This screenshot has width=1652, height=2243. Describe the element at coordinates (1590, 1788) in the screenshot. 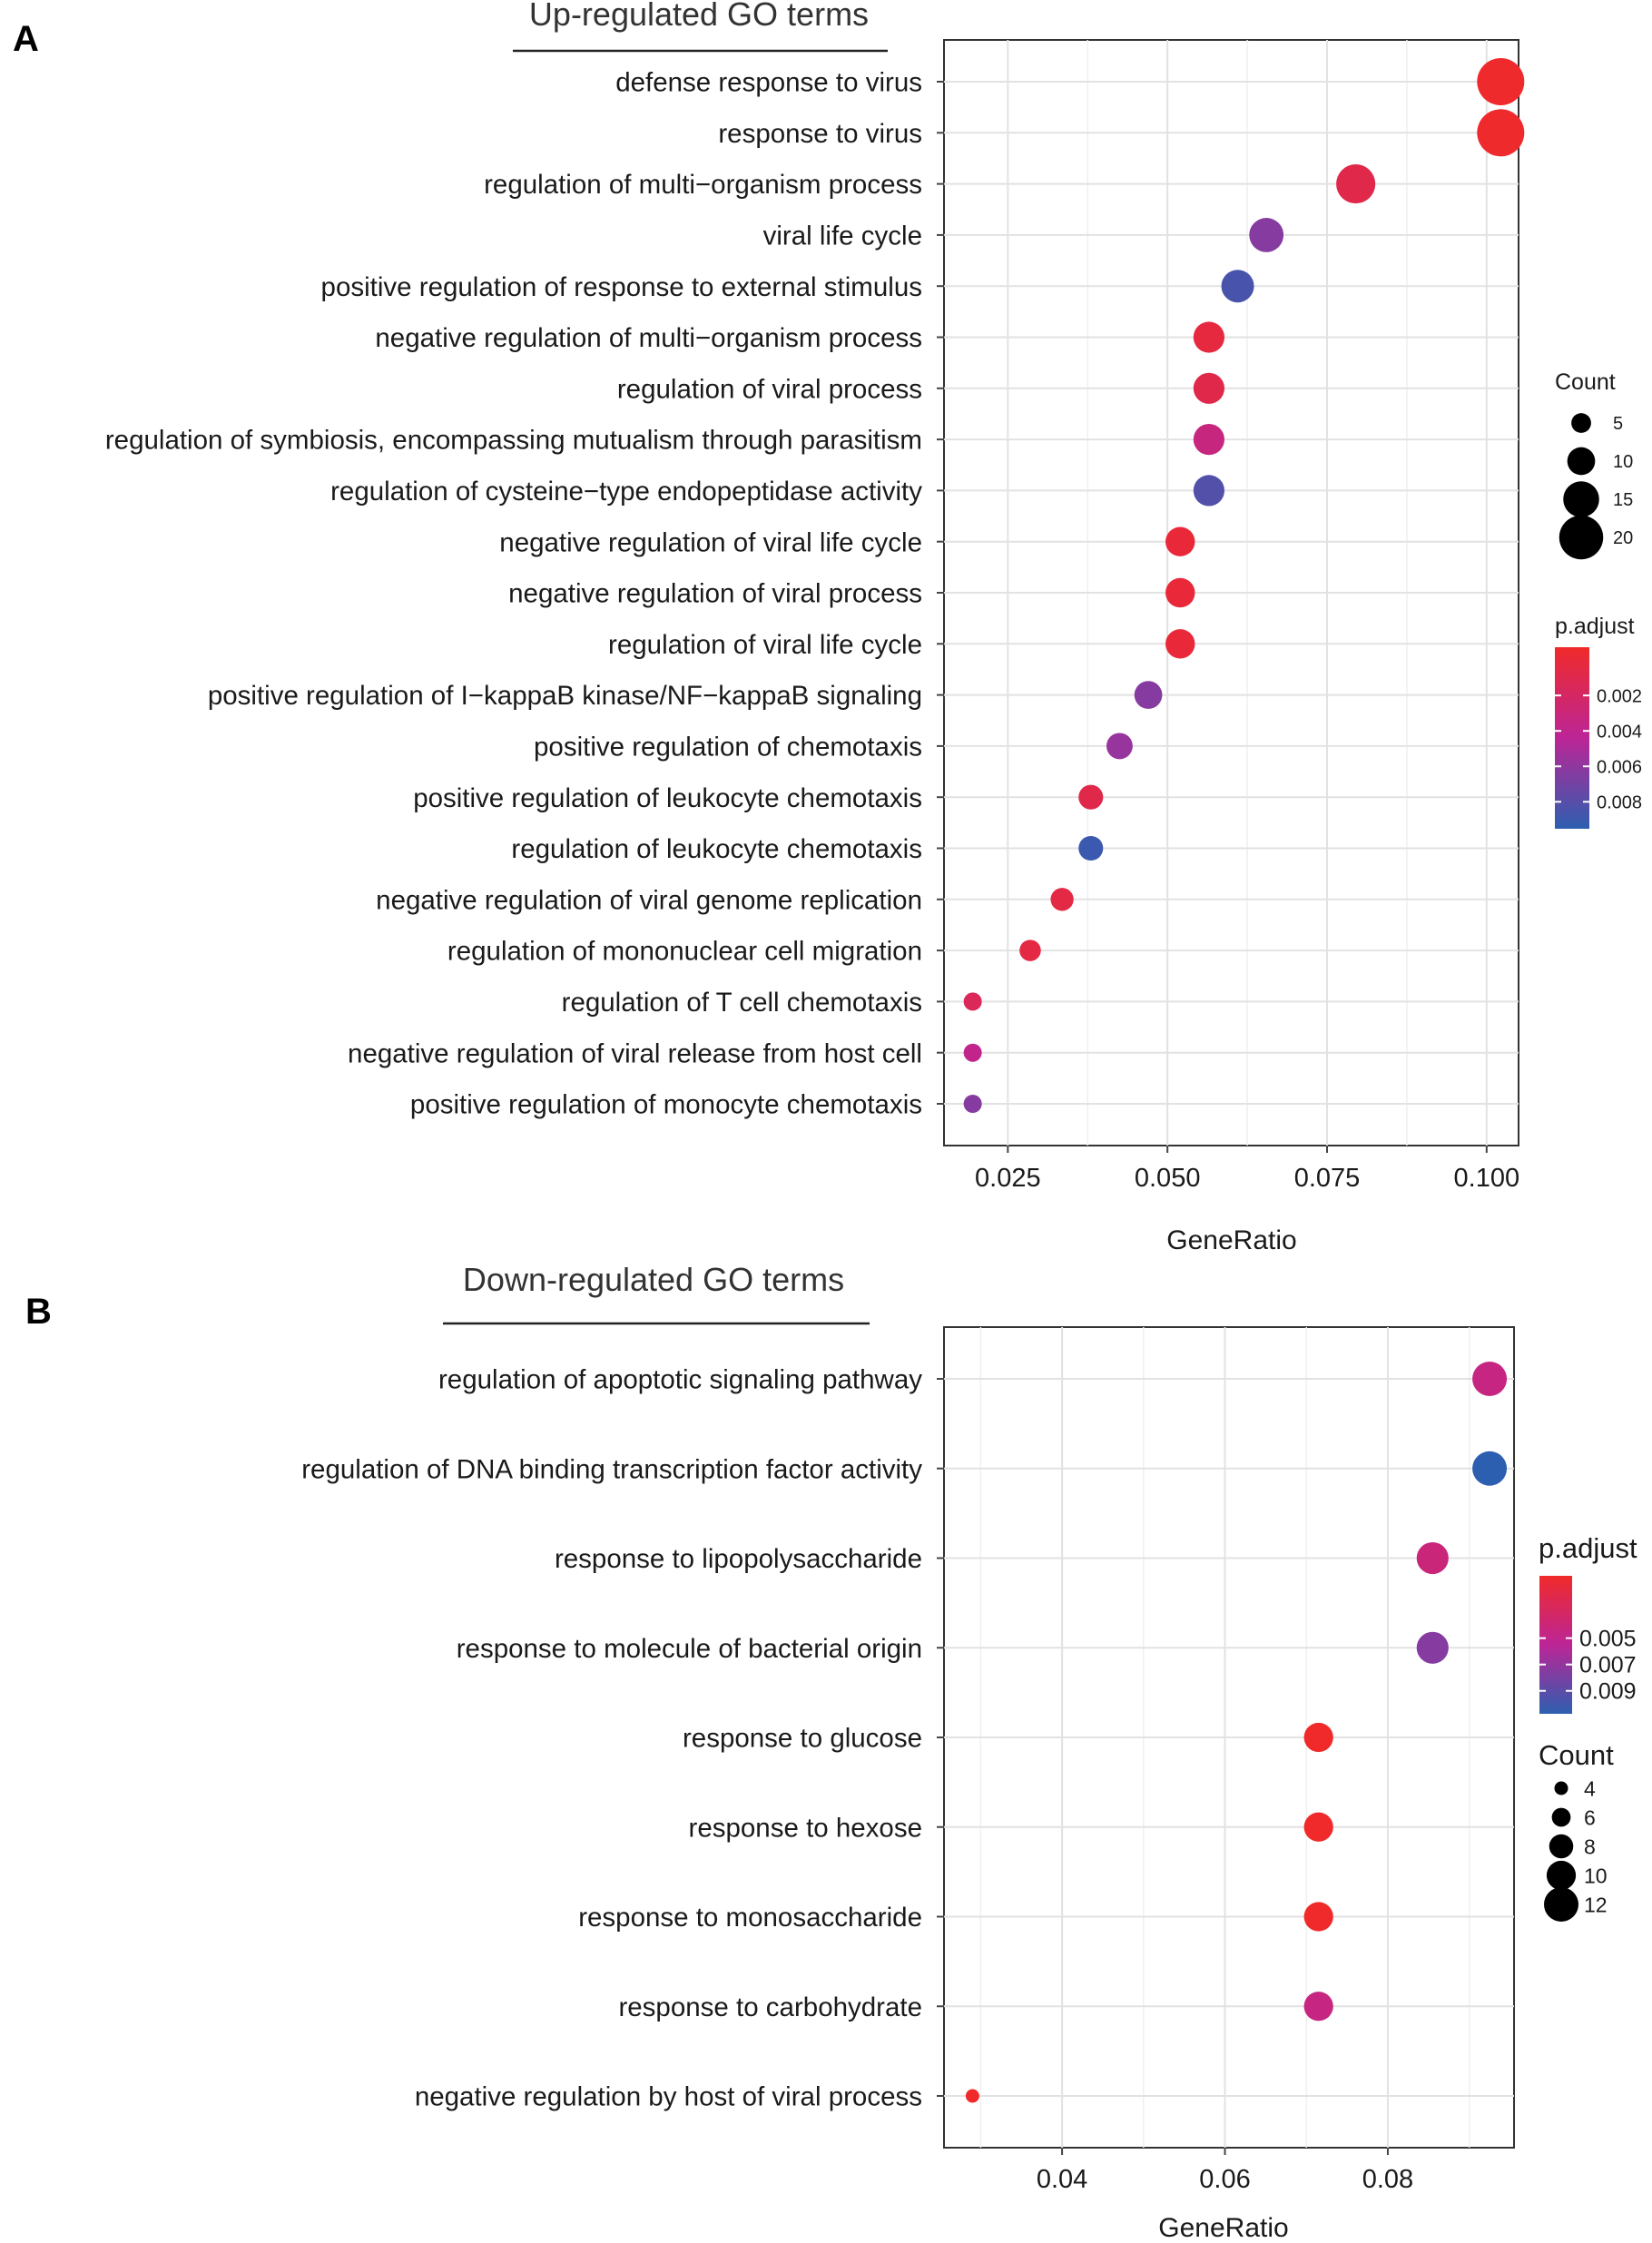

I see `count-legend-label: 4` at that location.